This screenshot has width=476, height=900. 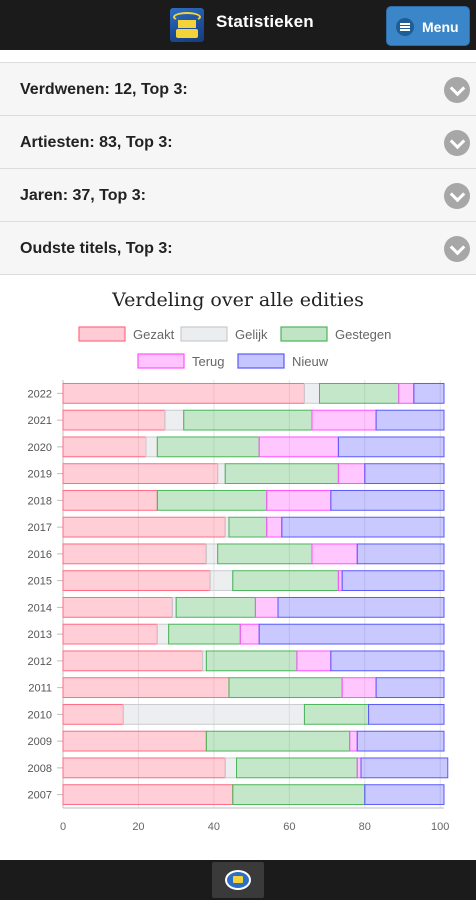 I want to click on legend-label: Gestegen, so click(x=363, y=334).